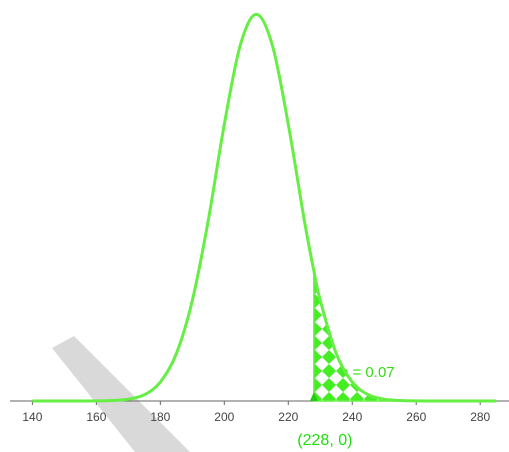 The width and height of the screenshot is (509, 452). What do you see at coordinates (352, 417) in the screenshot?
I see `x-tick-label: 240` at bounding box center [352, 417].